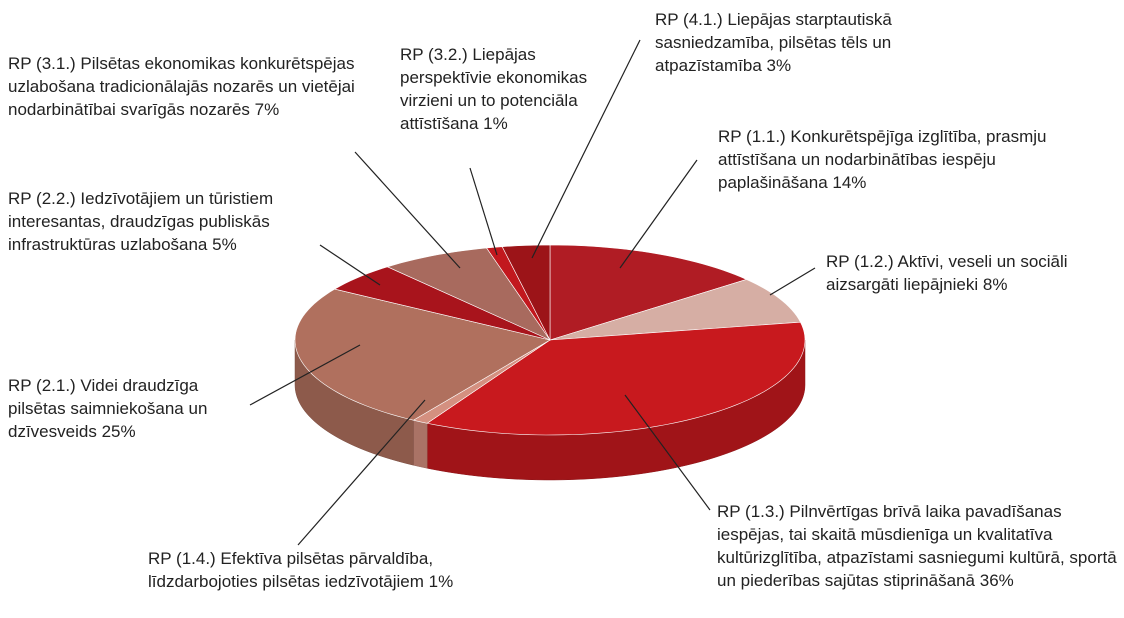  I want to click on pie-top, so click(550, 340).